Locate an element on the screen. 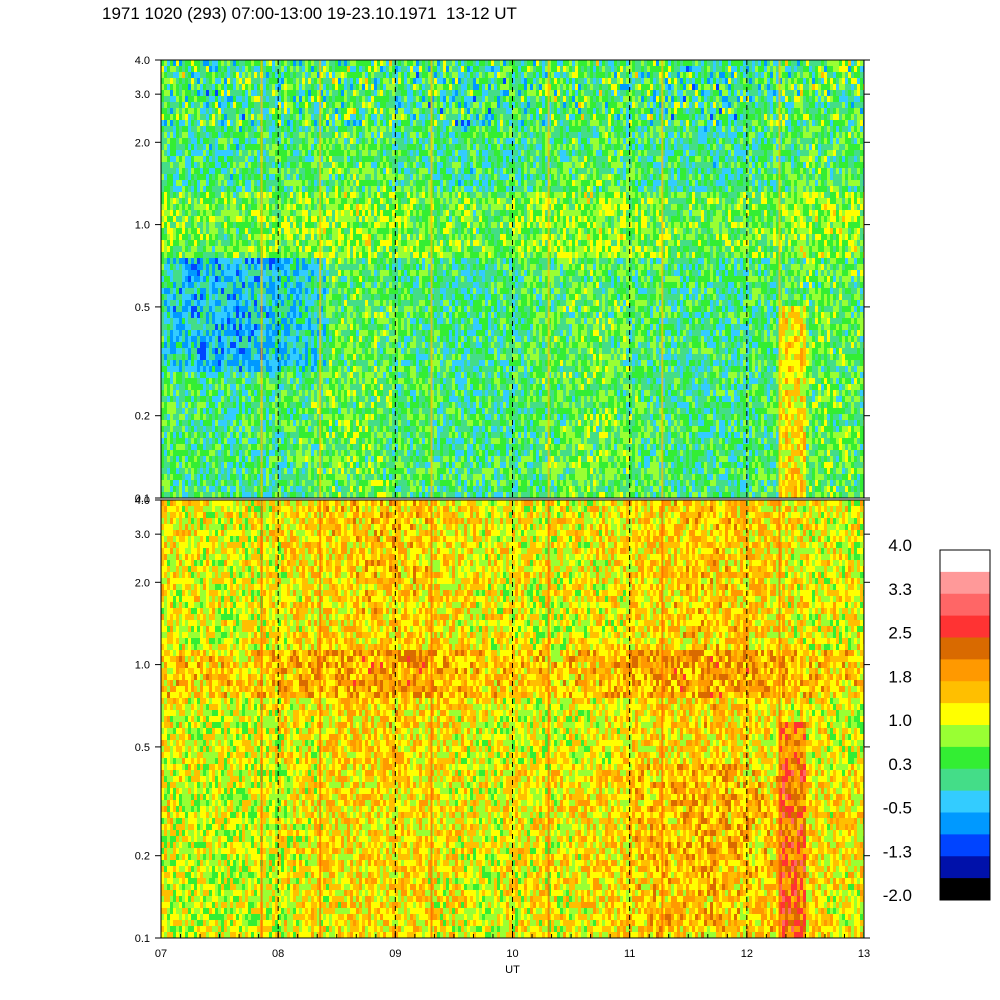 Image resolution: width=1000 pixels, height=1000 pixels. x-axis-label: UT is located at coordinates (512, 970).